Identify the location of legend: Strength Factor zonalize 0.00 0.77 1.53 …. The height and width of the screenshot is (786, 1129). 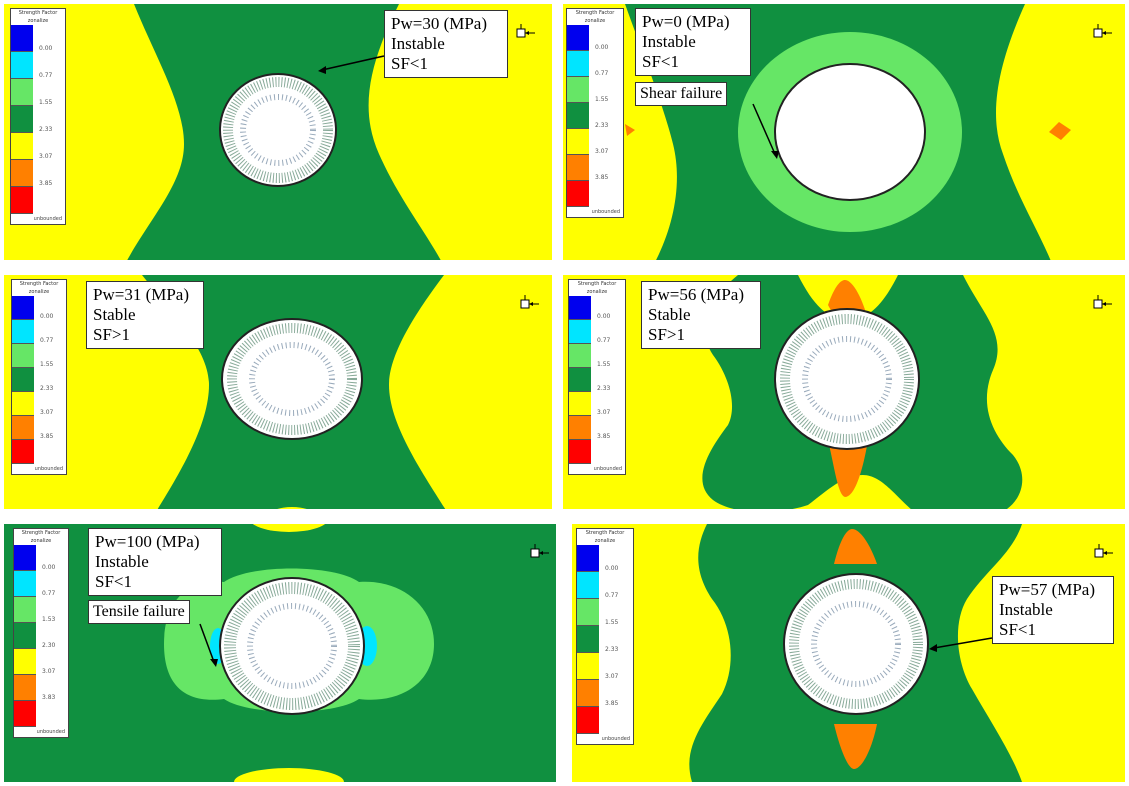
(41, 633).